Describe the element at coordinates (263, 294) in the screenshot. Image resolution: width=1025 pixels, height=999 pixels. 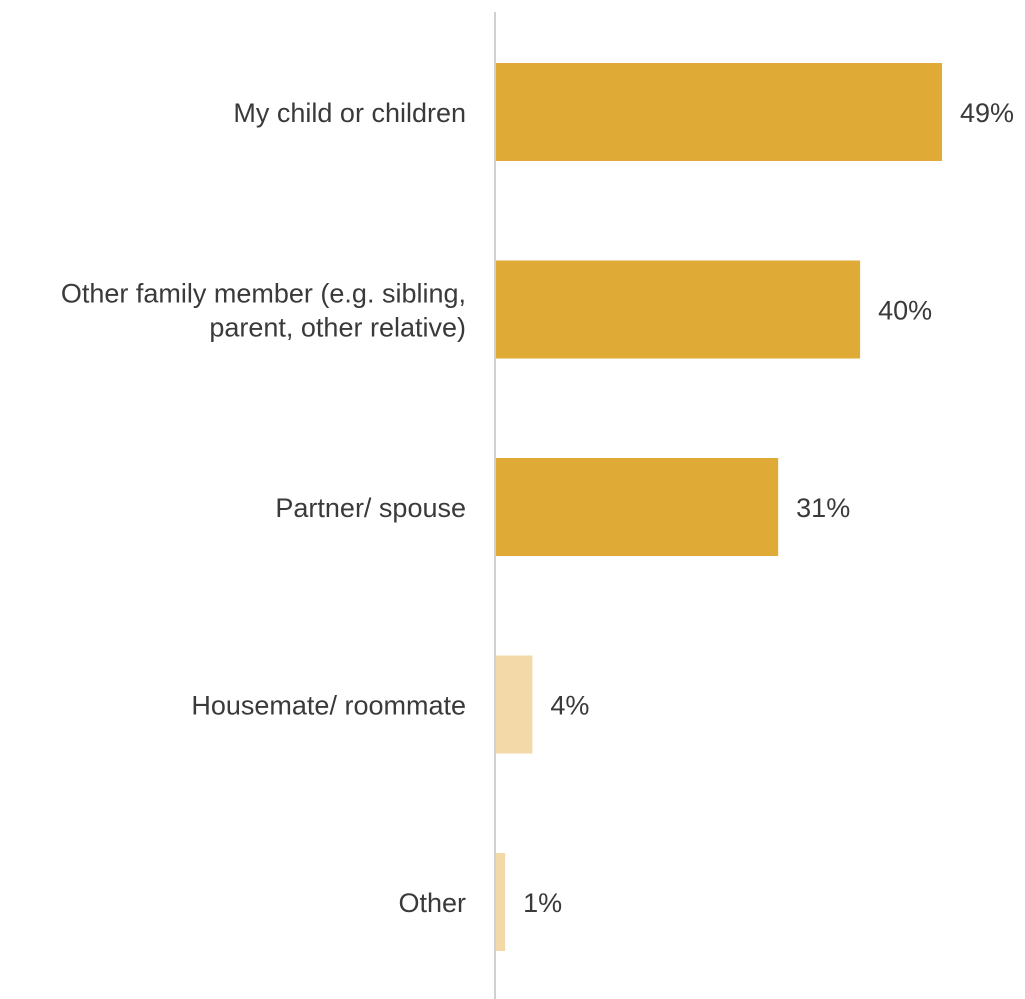
I see `category-label-1-line-0: Other family member (e.g. sibling,` at that location.